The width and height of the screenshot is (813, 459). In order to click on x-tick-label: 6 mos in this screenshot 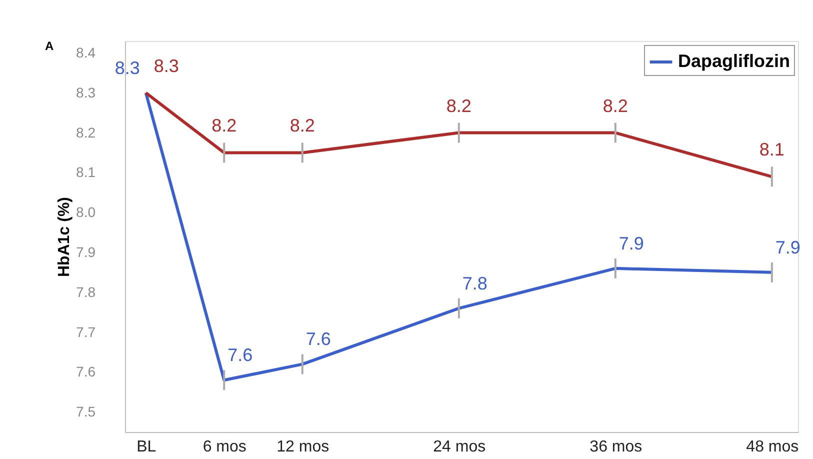, I will do `click(224, 447)`.